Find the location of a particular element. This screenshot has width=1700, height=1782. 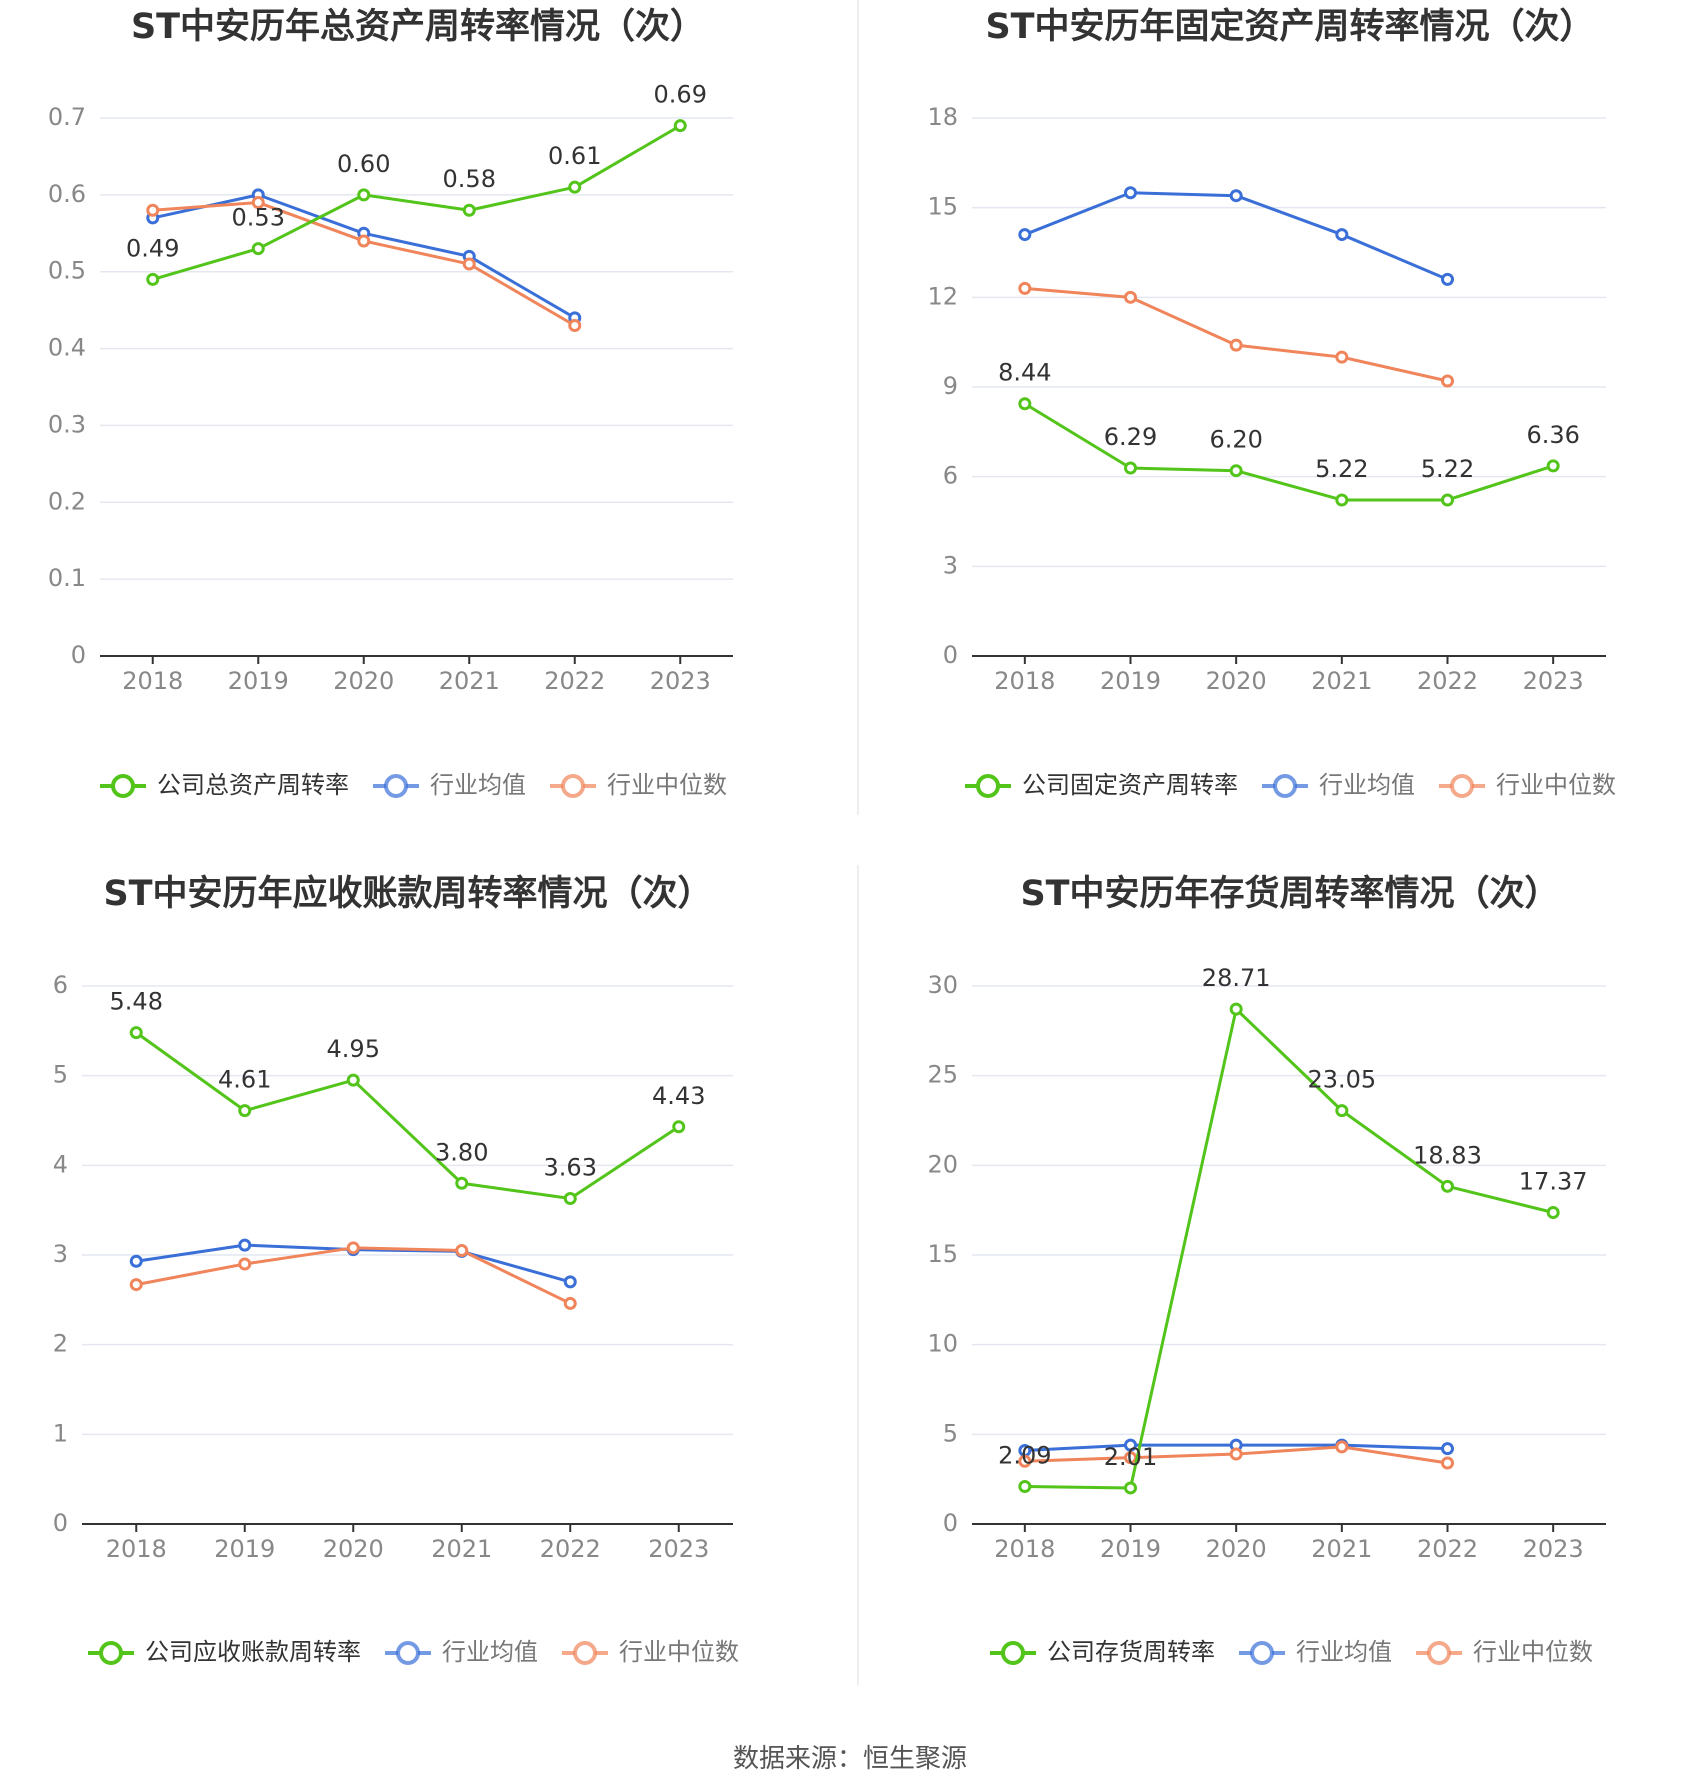

data-label: 2.09 is located at coordinates (1024, 1456).